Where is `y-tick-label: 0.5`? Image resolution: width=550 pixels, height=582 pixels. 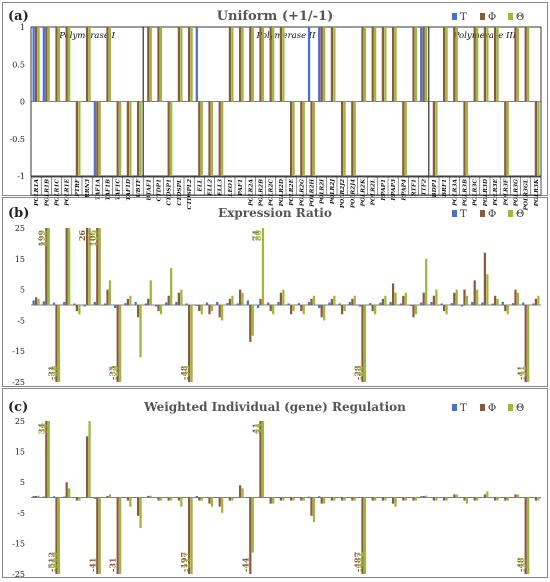 y-tick-label: 0.5 is located at coordinates (18, 64).